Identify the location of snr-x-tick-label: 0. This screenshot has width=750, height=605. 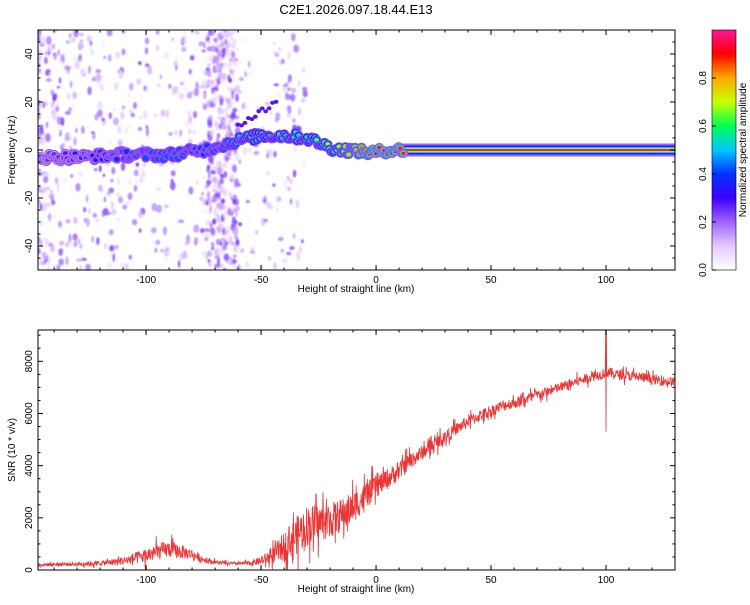
(376, 580).